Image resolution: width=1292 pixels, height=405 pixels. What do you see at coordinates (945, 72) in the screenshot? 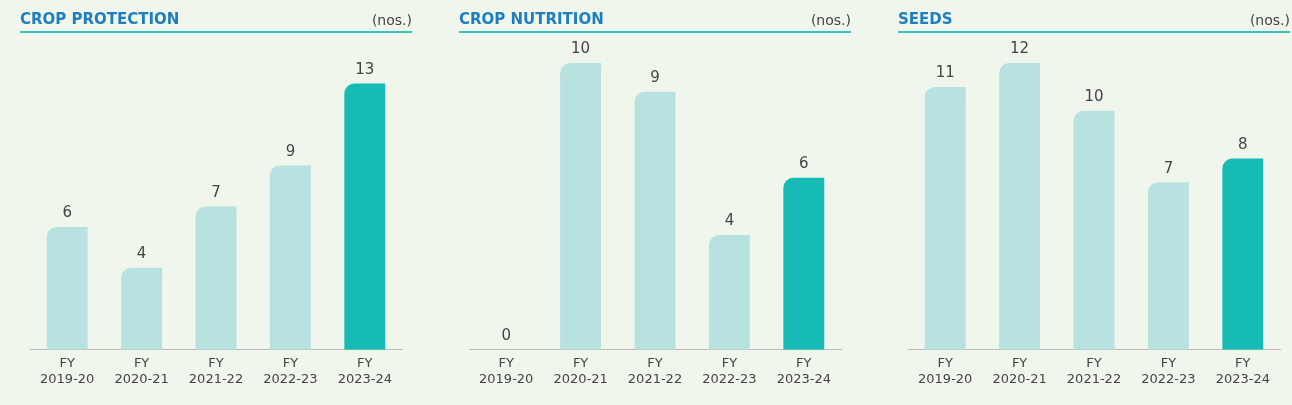
I see `data-label: 11` at bounding box center [945, 72].